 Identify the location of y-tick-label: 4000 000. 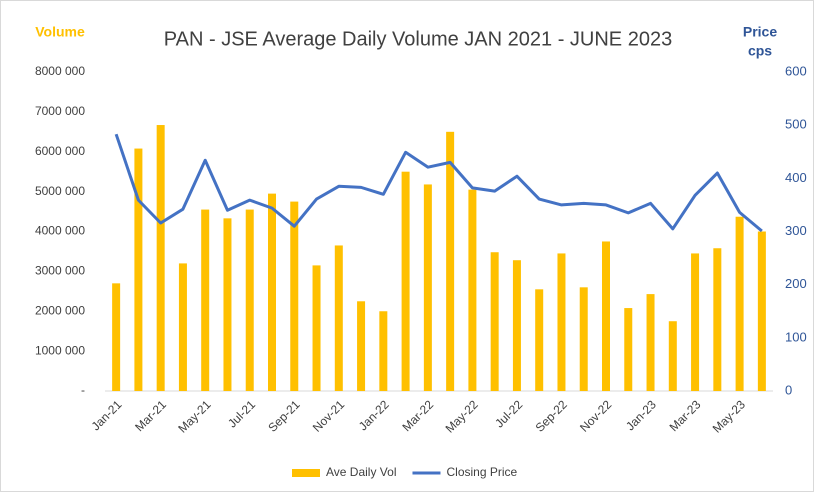
(60, 231).